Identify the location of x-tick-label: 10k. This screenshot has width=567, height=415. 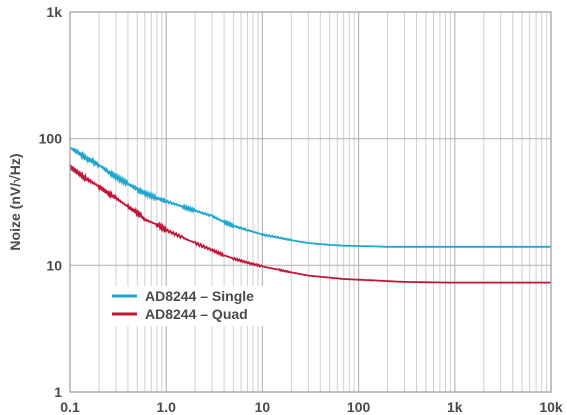
(551, 407).